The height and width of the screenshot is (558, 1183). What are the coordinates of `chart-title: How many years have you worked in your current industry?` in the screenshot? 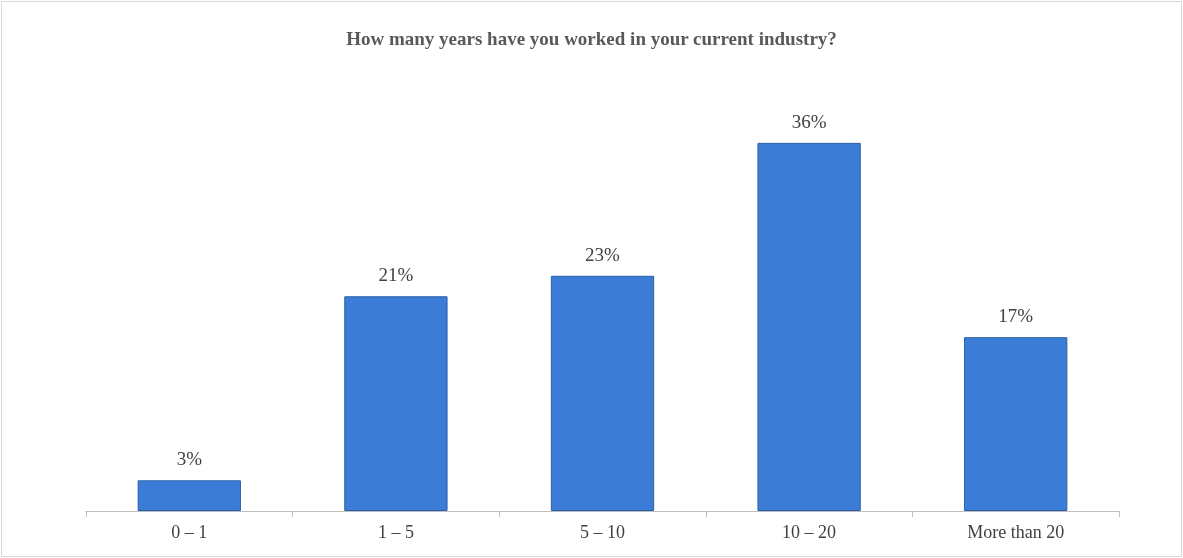 It's located at (591, 38).